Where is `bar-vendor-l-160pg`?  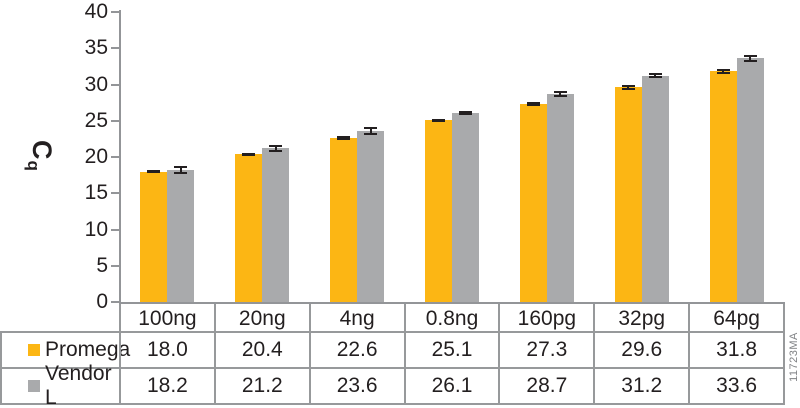 bar-vendor-l-160pg is located at coordinates (560, 197).